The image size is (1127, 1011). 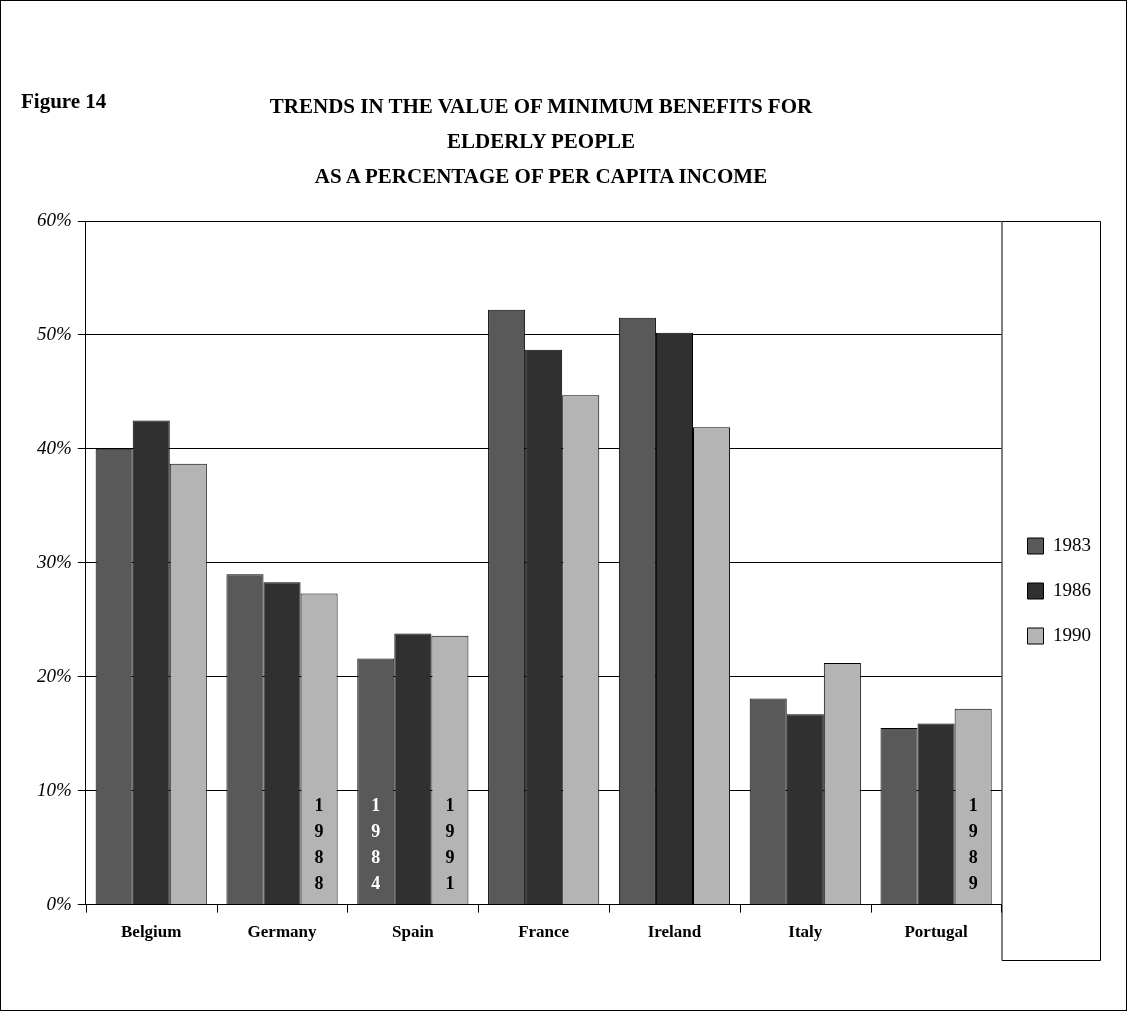 I want to click on y-tick-label: 40%, so click(x=54, y=447).